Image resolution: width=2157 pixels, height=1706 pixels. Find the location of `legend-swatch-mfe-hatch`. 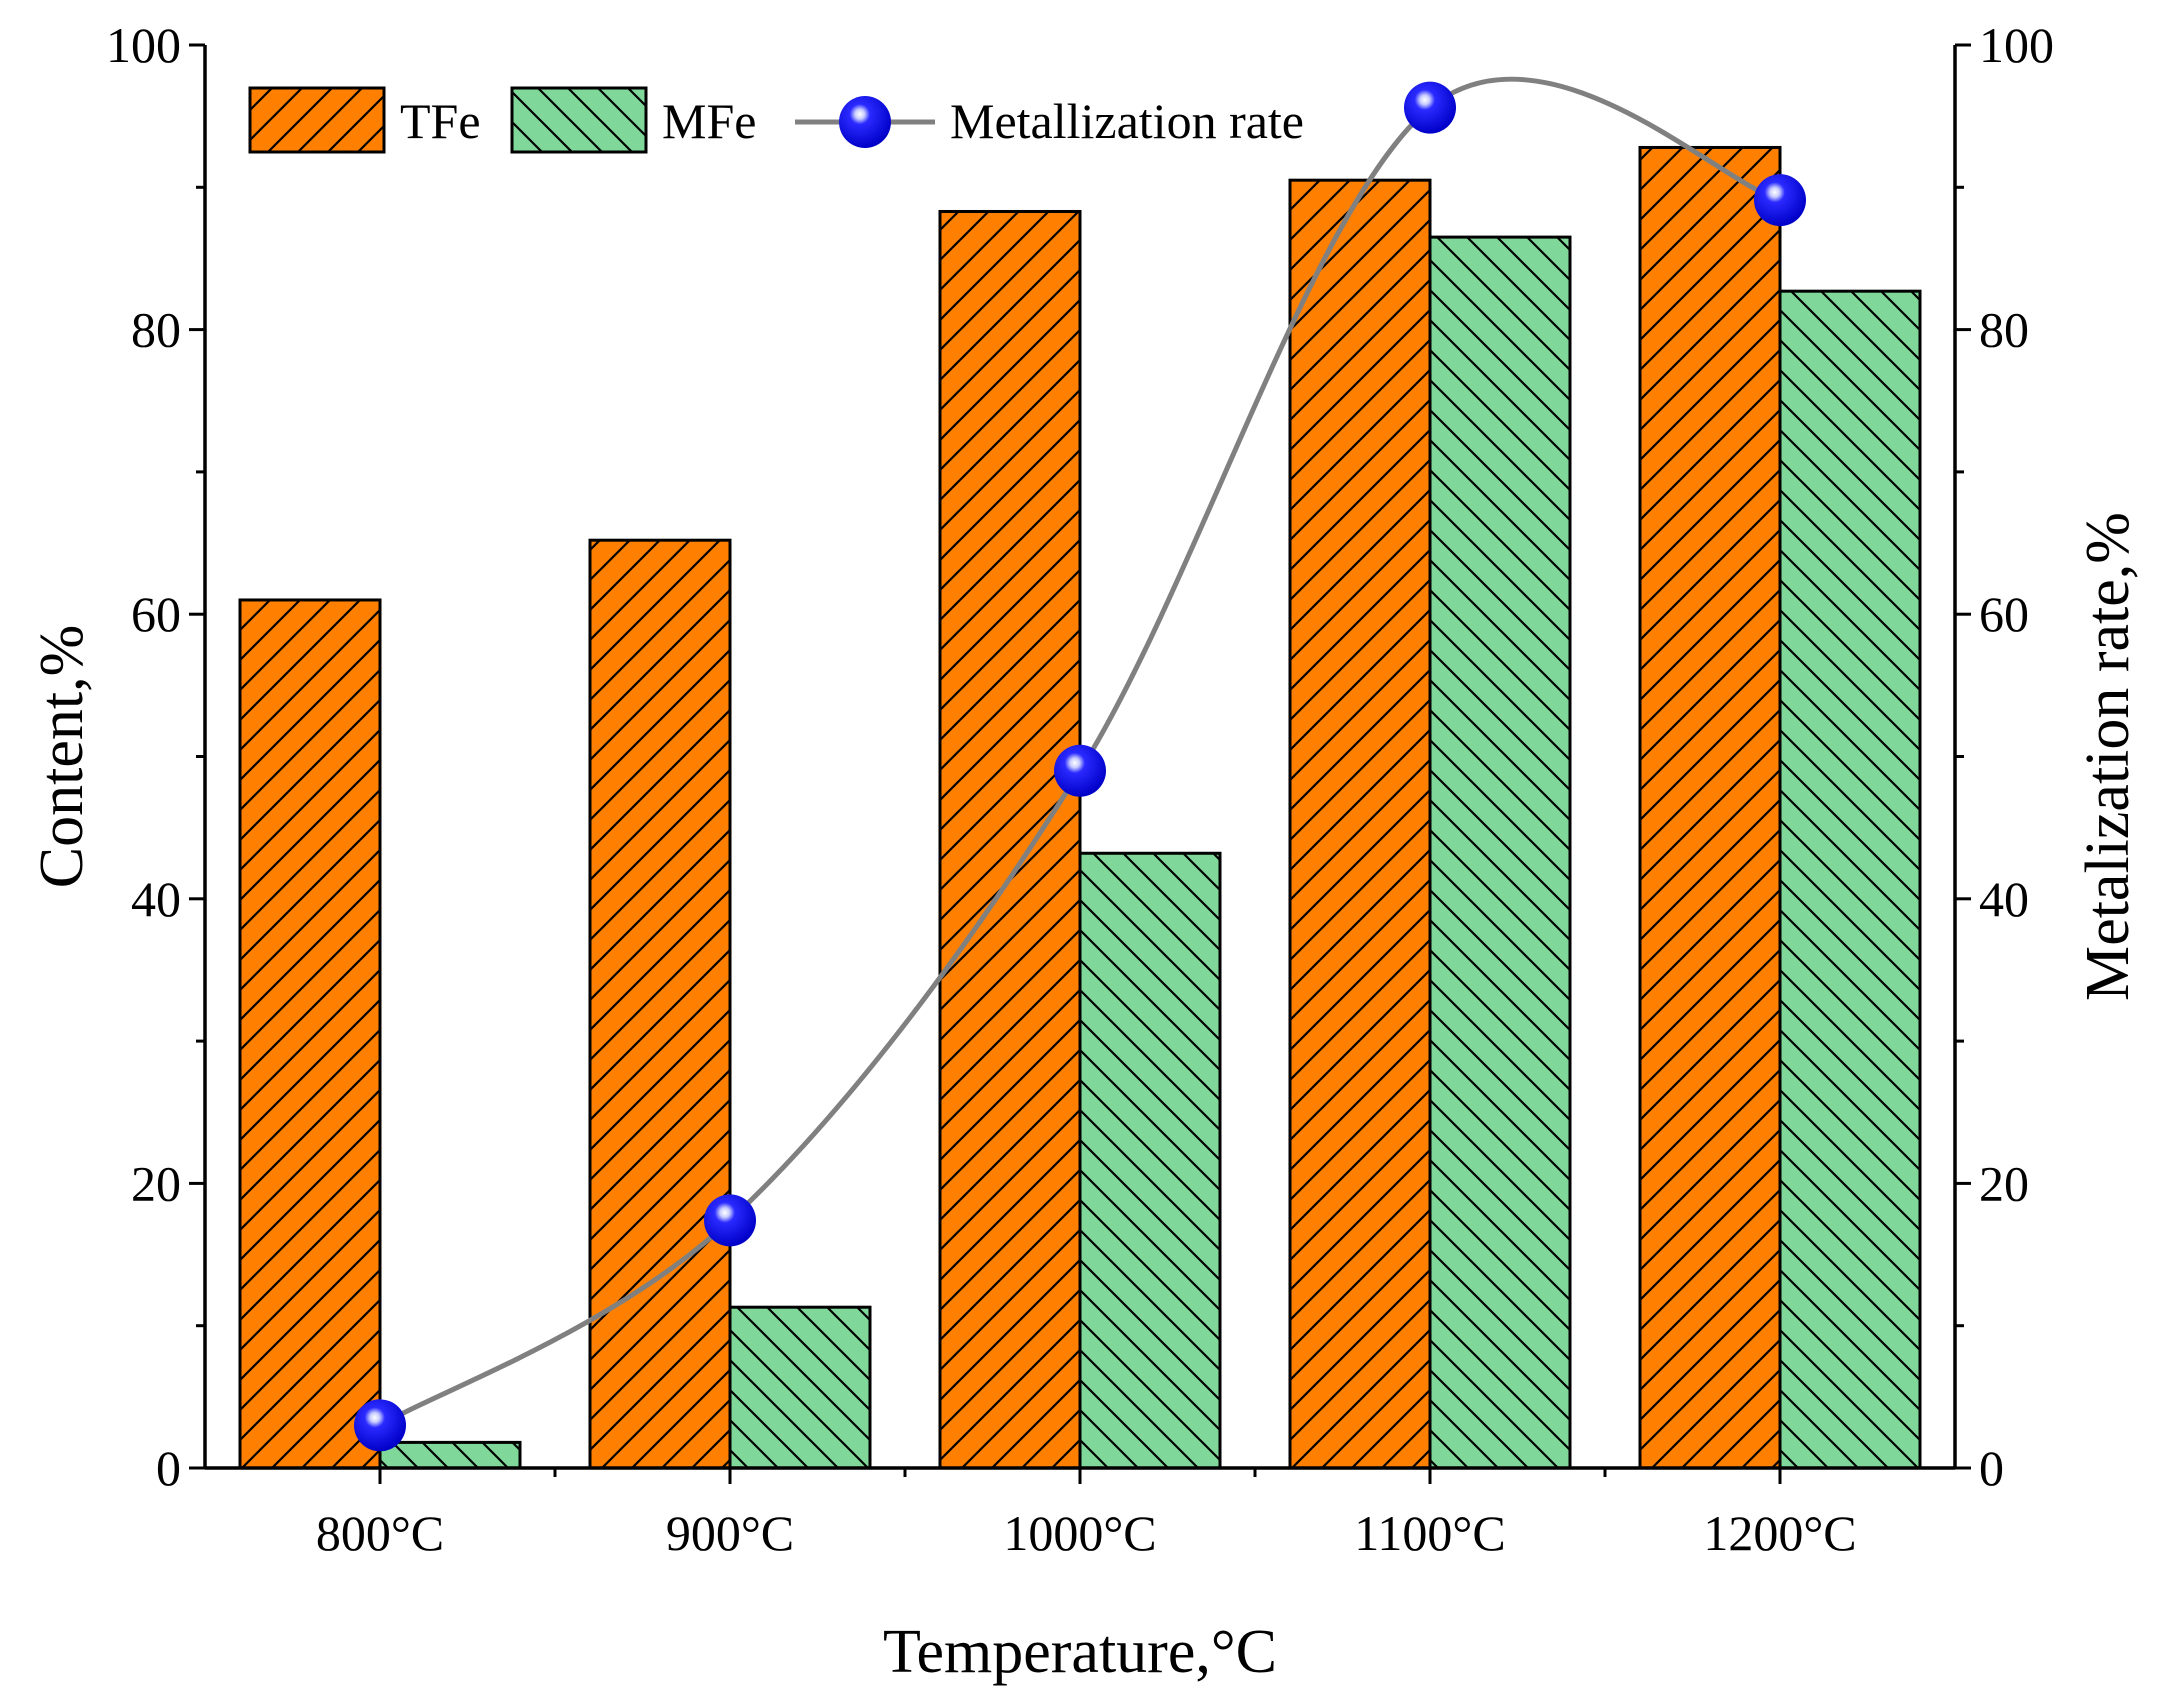

legend-swatch-mfe-hatch is located at coordinates (579, 120).